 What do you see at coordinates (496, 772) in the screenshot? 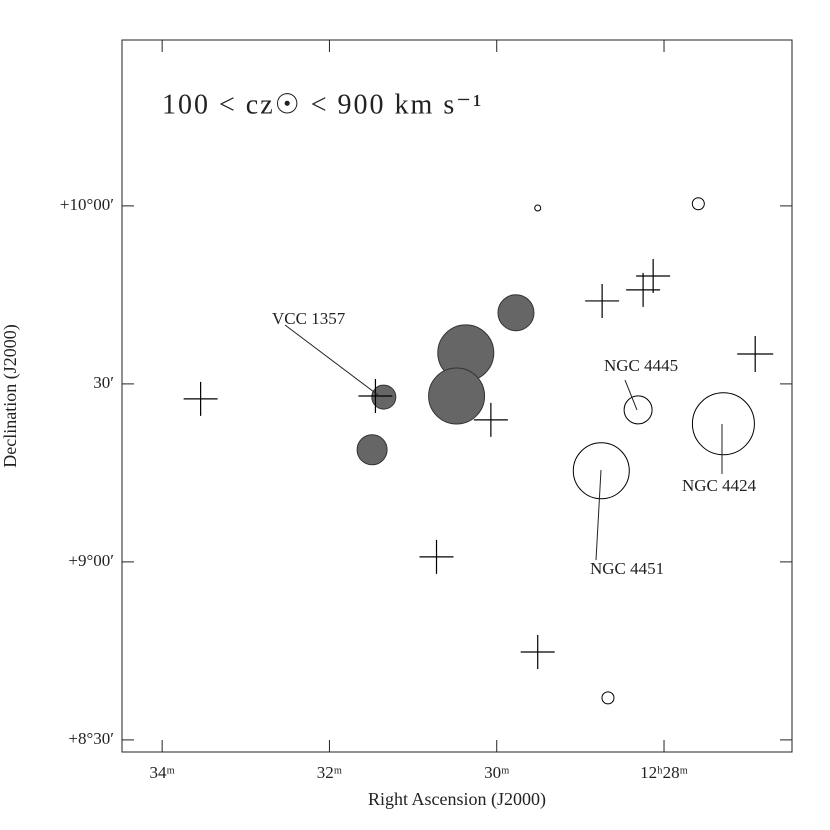
I see `x-tick-label: 30ᵐ` at bounding box center [496, 772].